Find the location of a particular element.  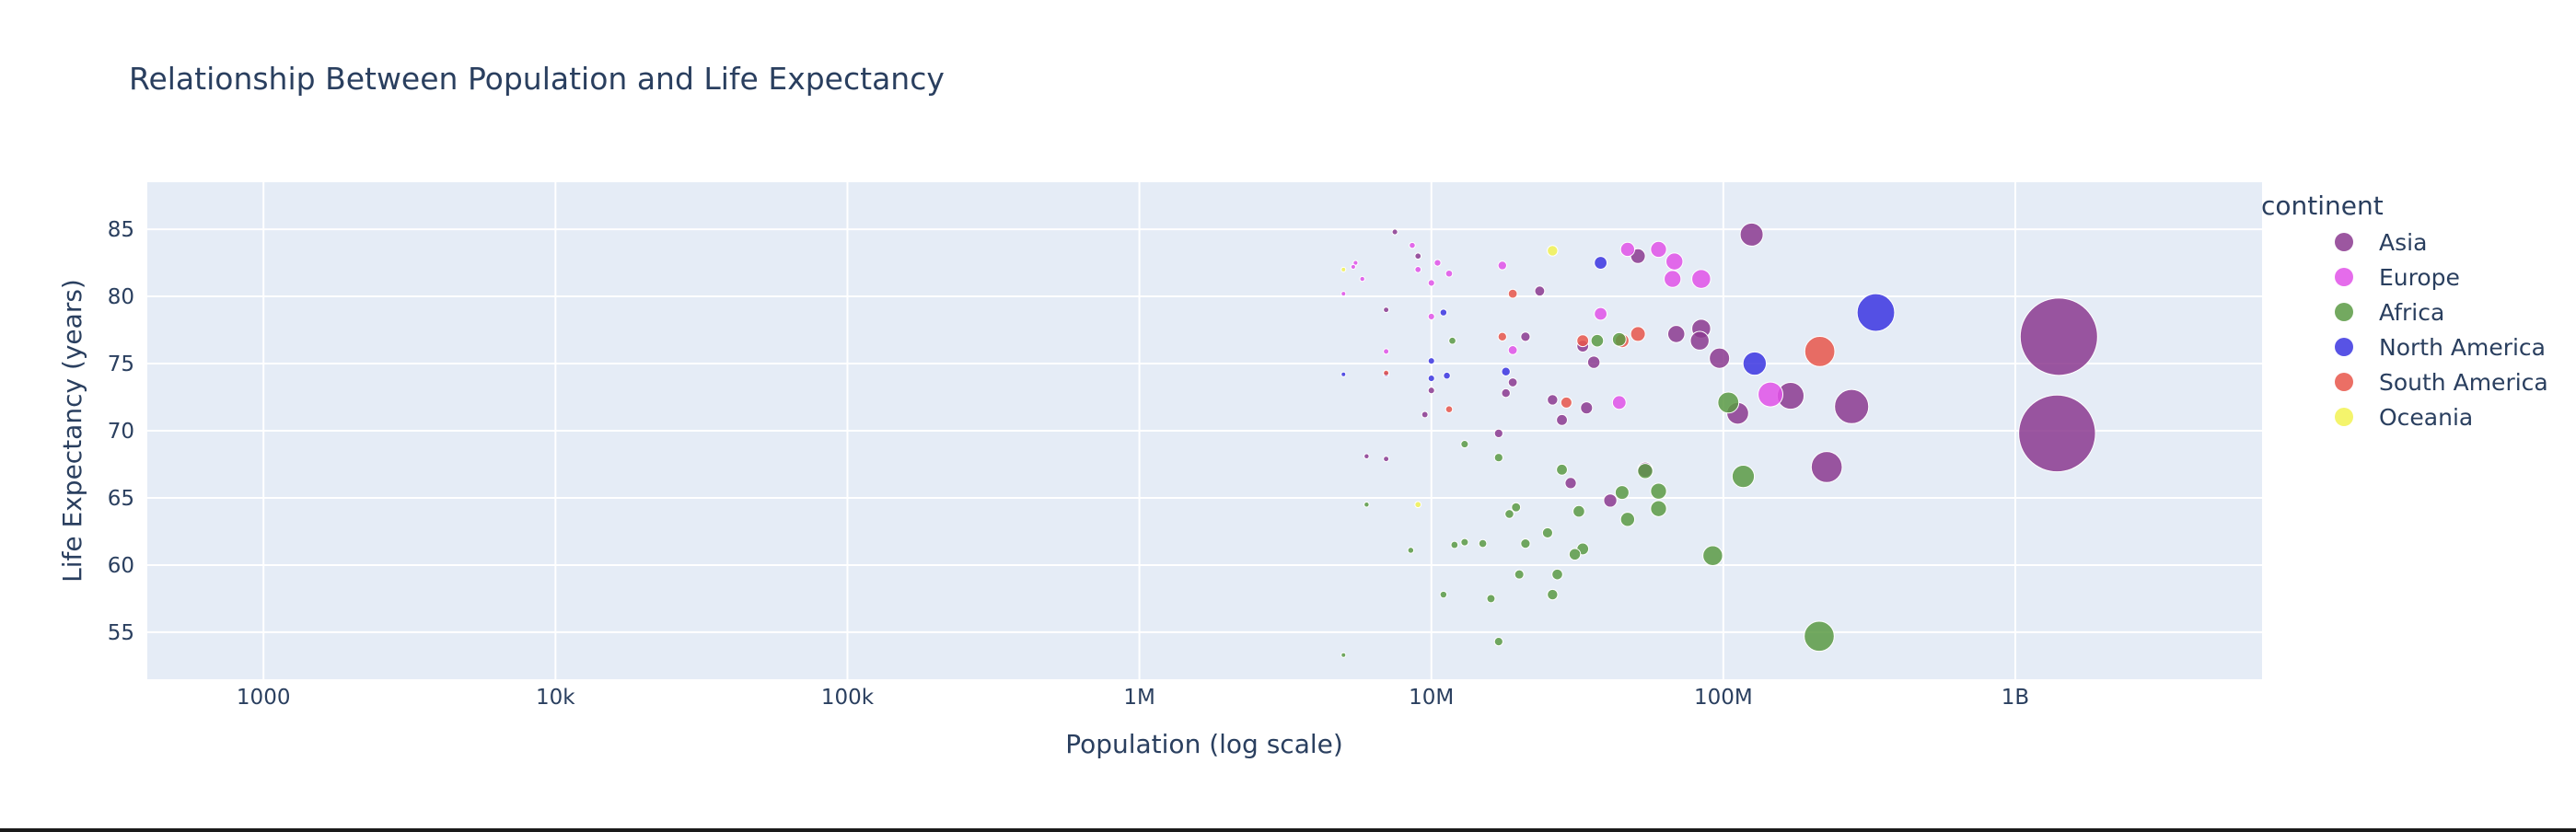

legend-item-north-america: North America is located at coordinates (2440, 347).